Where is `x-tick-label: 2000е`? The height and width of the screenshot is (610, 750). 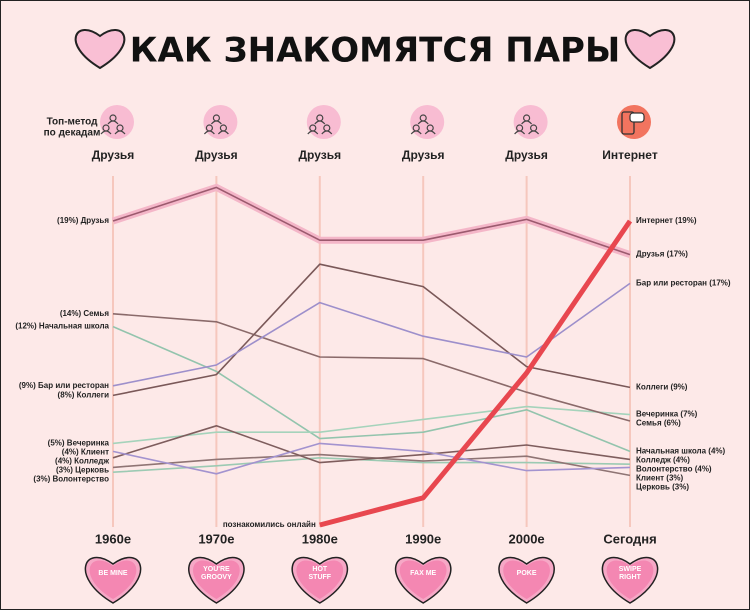 x-tick-label: 2000е is located at coordinates (527, 538).